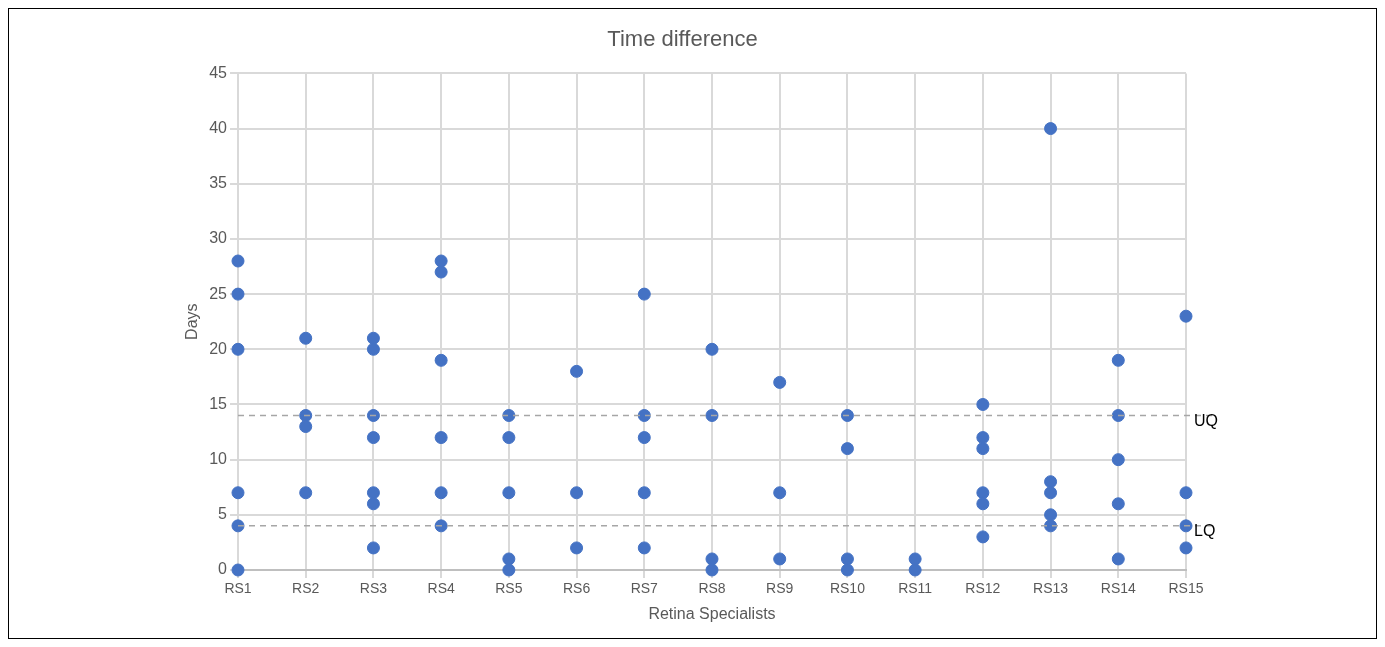  What do you see at coordinates (1186, 588) in the screenshot?
I see `x-tick-label: RS15` at bounding box center [1186, 588].